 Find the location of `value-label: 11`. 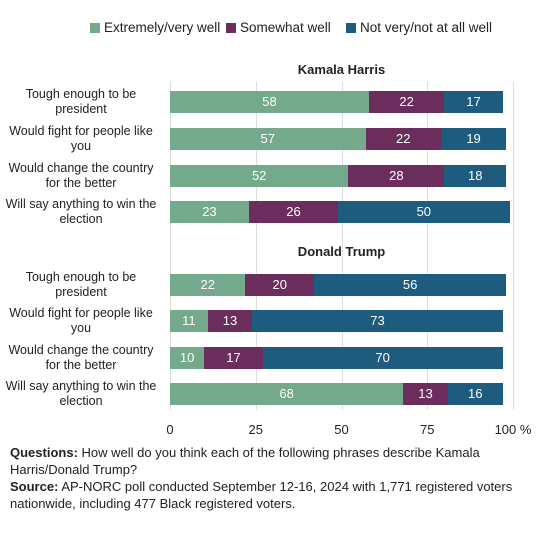

value-label: 11 is located at coordinates (189, 320).